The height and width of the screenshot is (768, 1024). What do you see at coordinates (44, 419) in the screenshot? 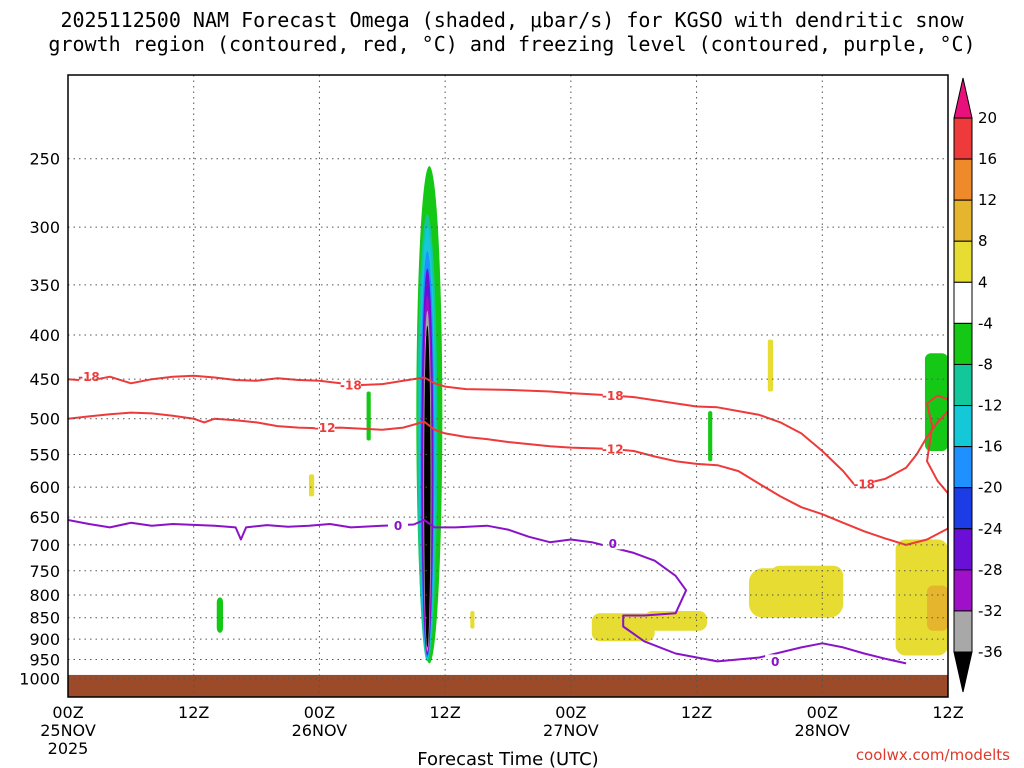
I see `y-tick-label-500: 500` at bounding box center [44, 419].